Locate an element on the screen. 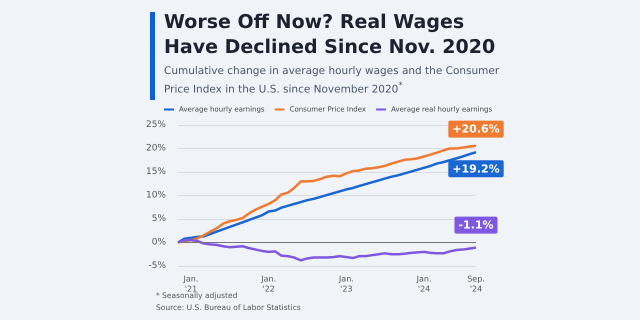 This screenshot has height=320, width=640. y-tick-label: 20% is located at coordinates (156, 149).